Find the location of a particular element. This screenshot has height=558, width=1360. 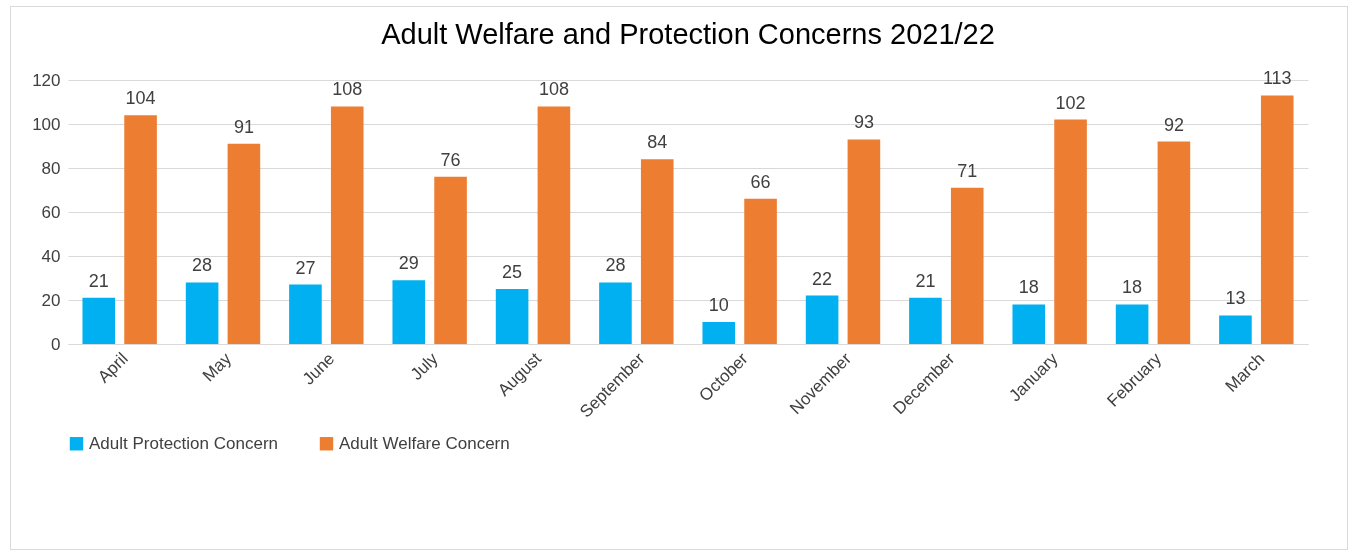

data-label: 25 is located at coordinates (512, 272).